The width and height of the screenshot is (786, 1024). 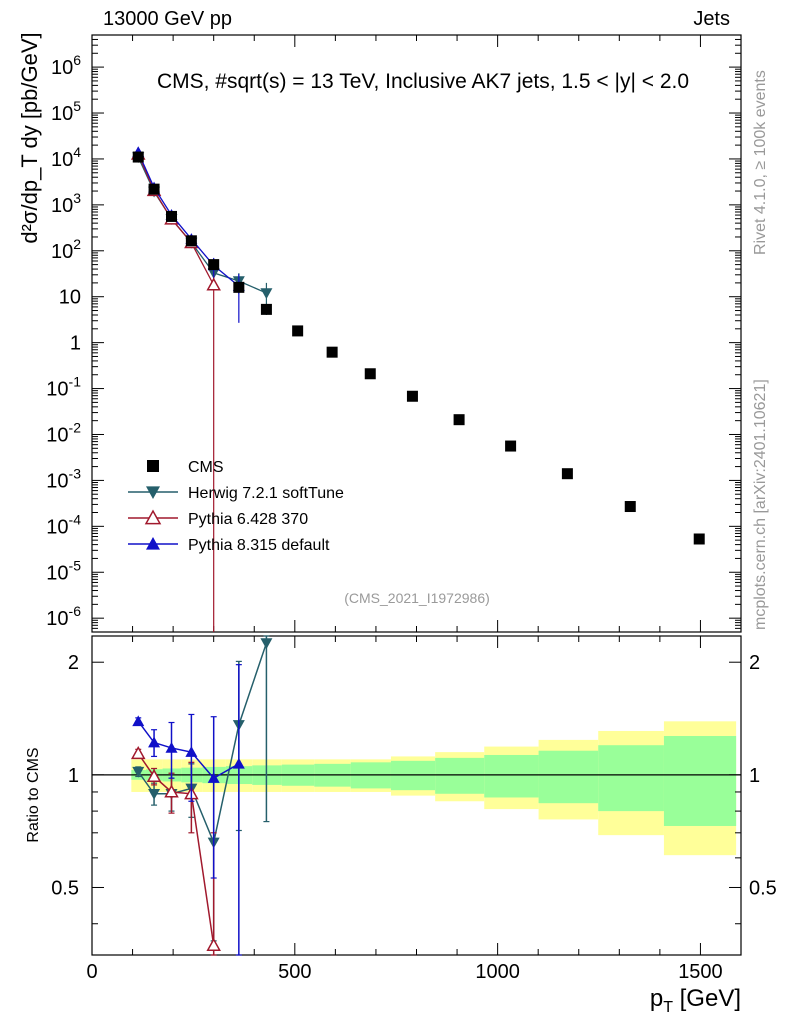 I want to click on y-tick-label: 10⁶, so click(x=66, y=65).